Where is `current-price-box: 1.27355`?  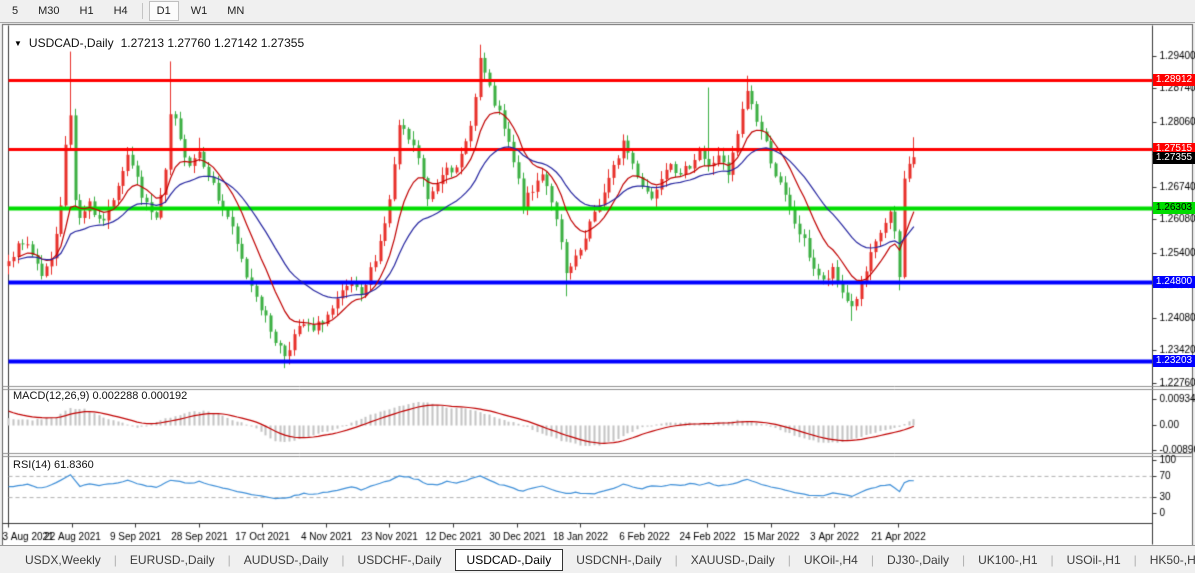 current-price-box: 1.27355 is located at coordinates (1174, 158).